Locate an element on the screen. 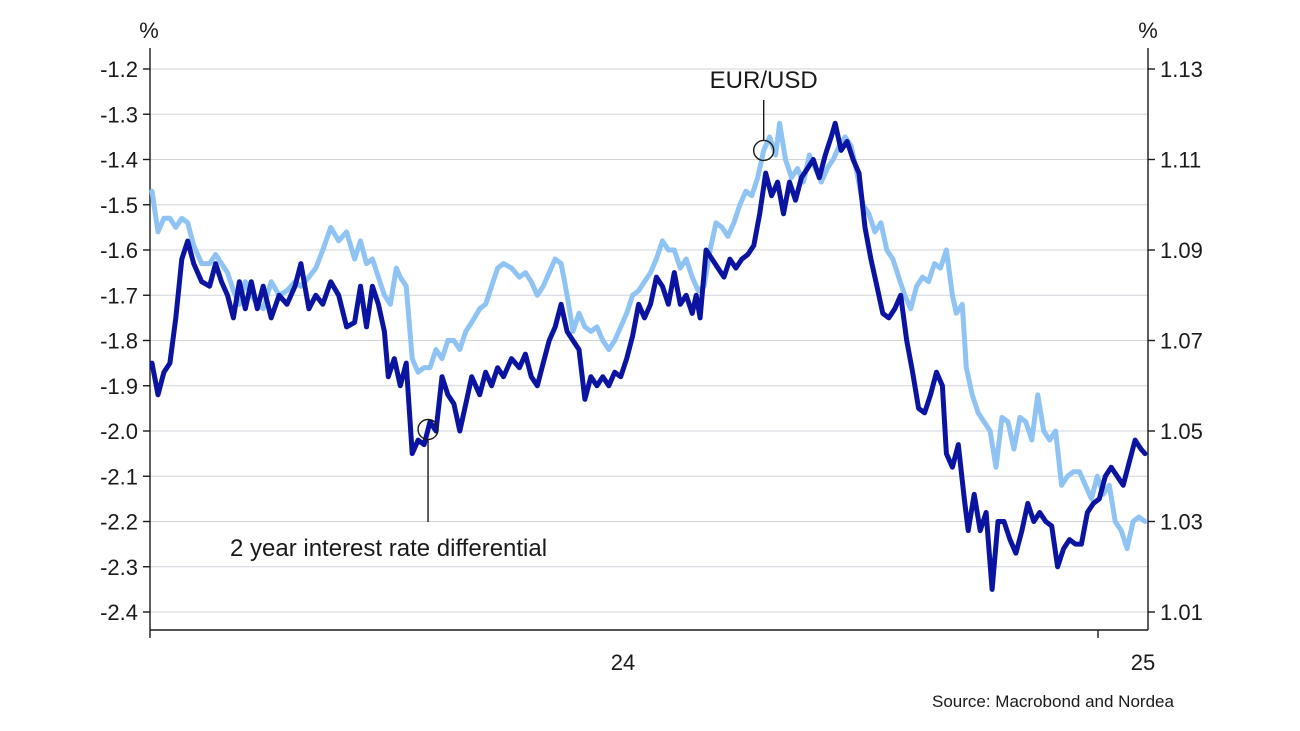 The image size is (1300, 731). left-tick-label: -1.8 is located at coordinates (119, 341).